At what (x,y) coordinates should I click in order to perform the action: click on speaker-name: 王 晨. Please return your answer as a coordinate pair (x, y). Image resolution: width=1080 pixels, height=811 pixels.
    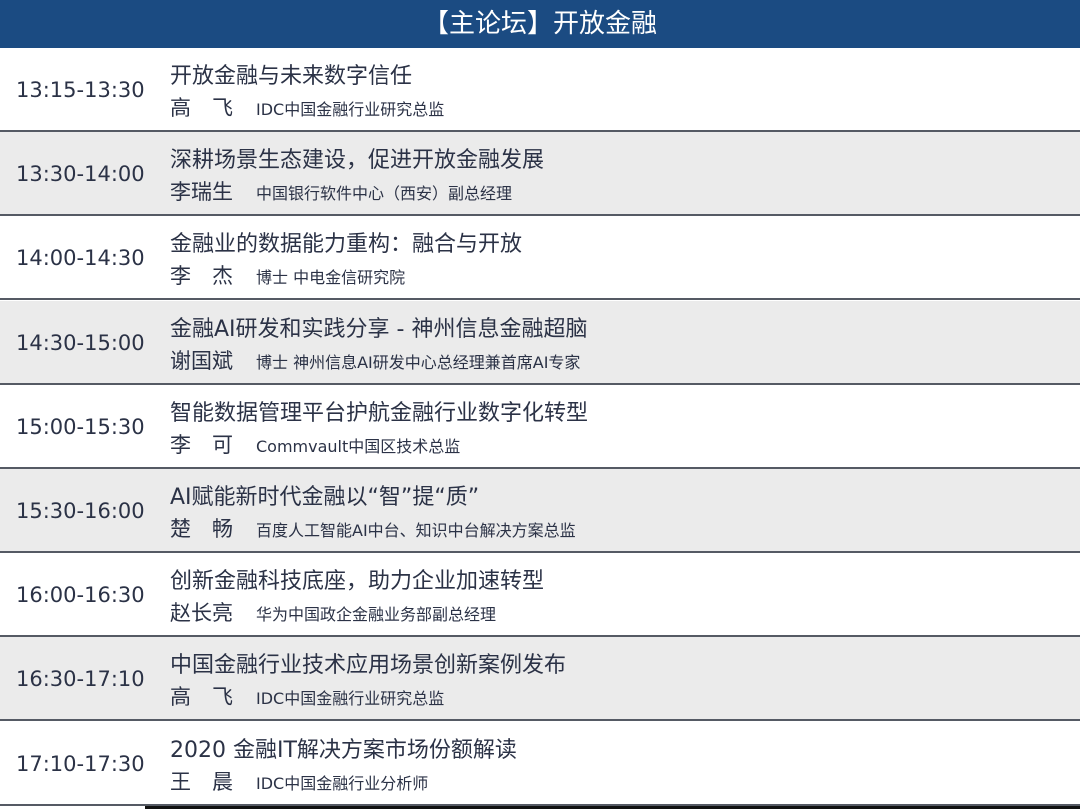
    Looking at the image, I should click on (201, 781).